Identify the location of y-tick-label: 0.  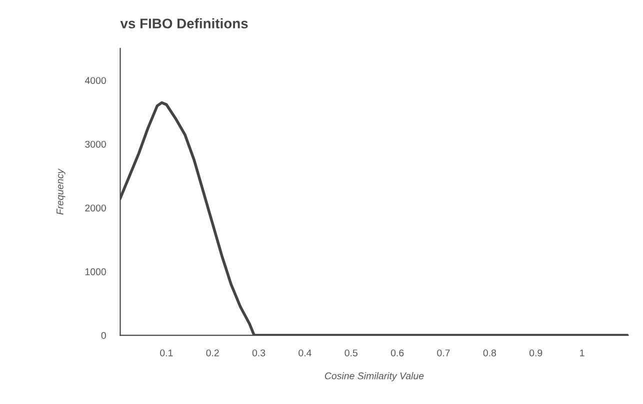
(103, 335).